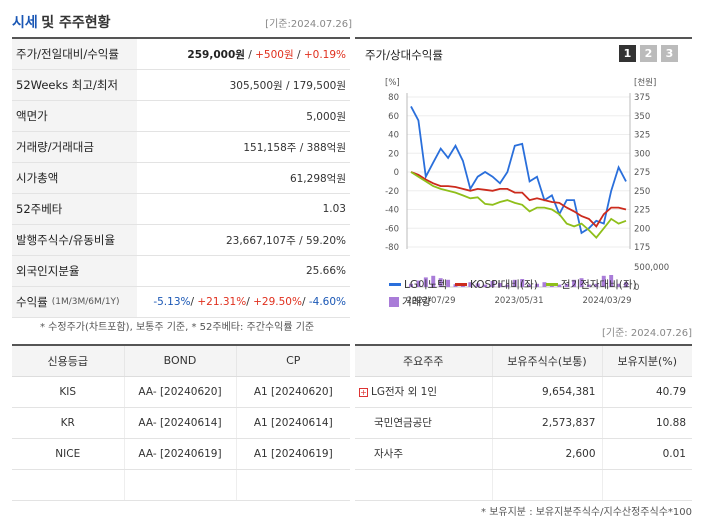 The image size is (702, 525). Describe the element at coordinates (503, 285) in the screenshot. I see `legend-label: KOSPI대비(좌)` at that location.